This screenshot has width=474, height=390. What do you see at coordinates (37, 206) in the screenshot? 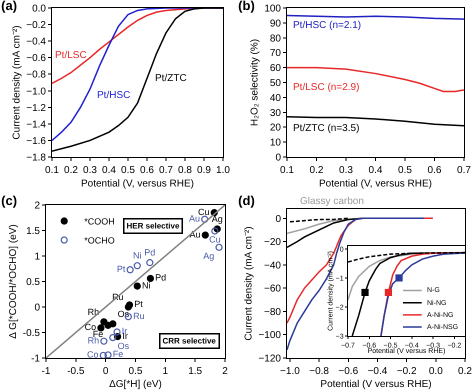
I see `y-tick-label: 2` at bounding box center [37, 206].